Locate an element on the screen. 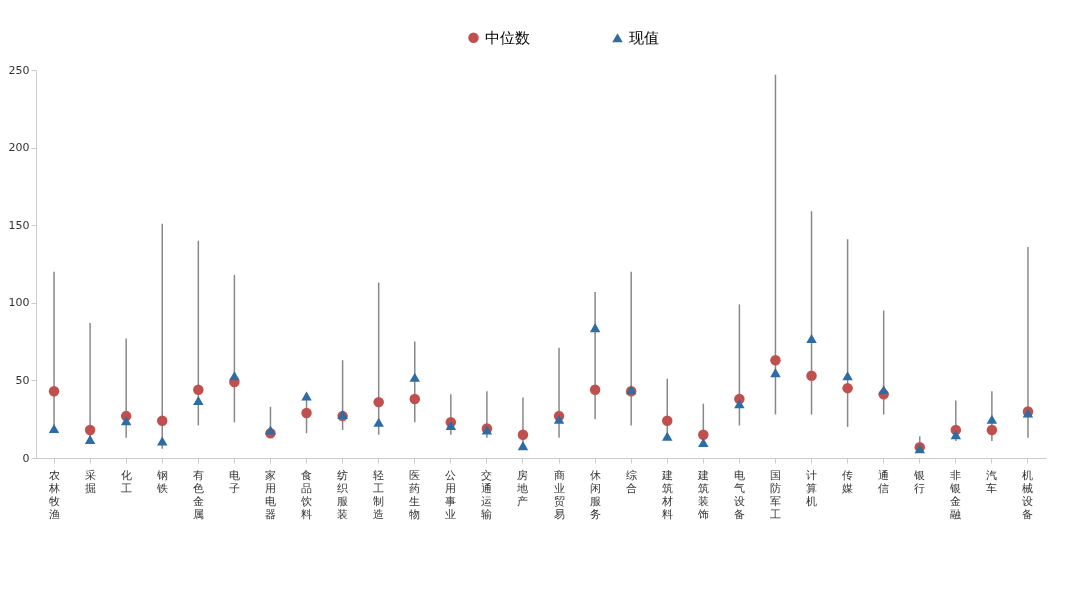 Image resolution: width=1069 pixels, height=603 pixels. x-tick-label: 非银金融 is located at coordinates (955, 494).